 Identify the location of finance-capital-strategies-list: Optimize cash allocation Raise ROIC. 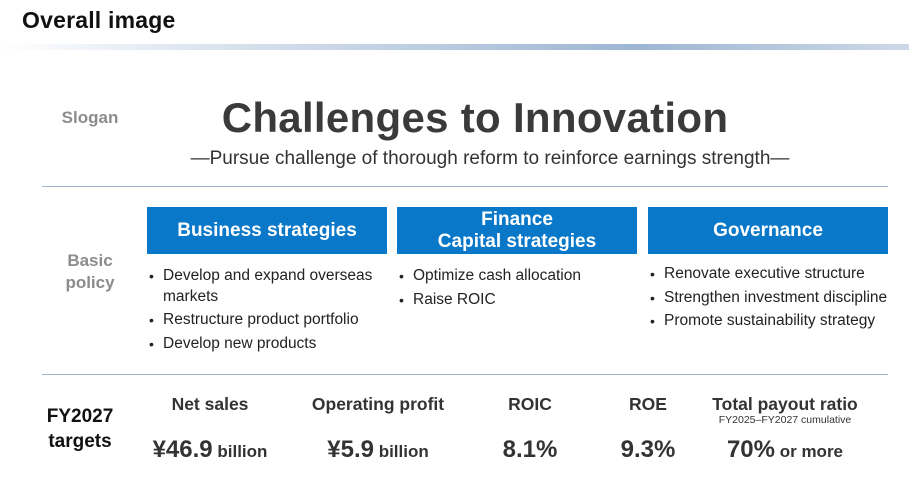
(523, 289).